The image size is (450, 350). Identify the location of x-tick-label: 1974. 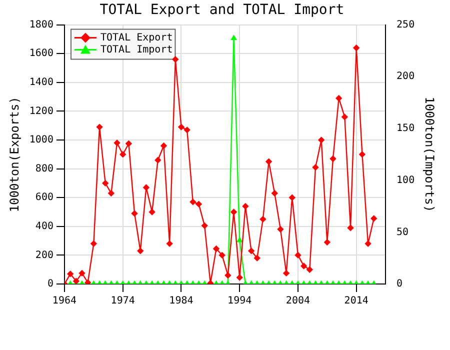
(122, 301).